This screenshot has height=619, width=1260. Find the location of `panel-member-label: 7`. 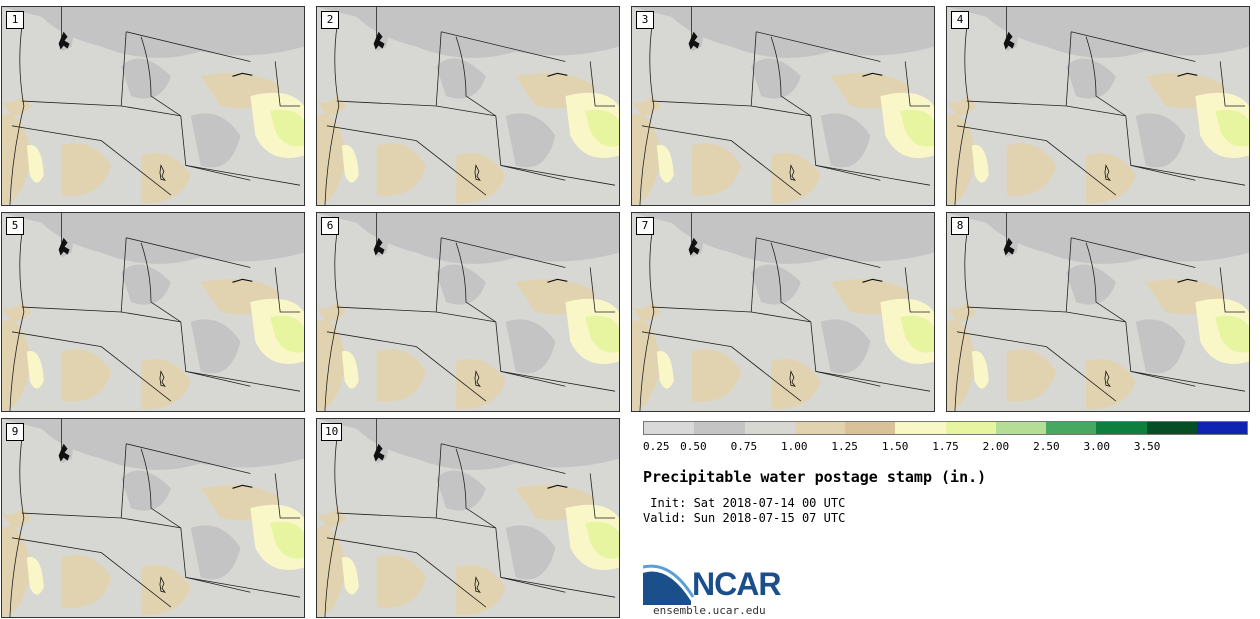

panel-member-label: 7 is located at coordinates (645, 226).